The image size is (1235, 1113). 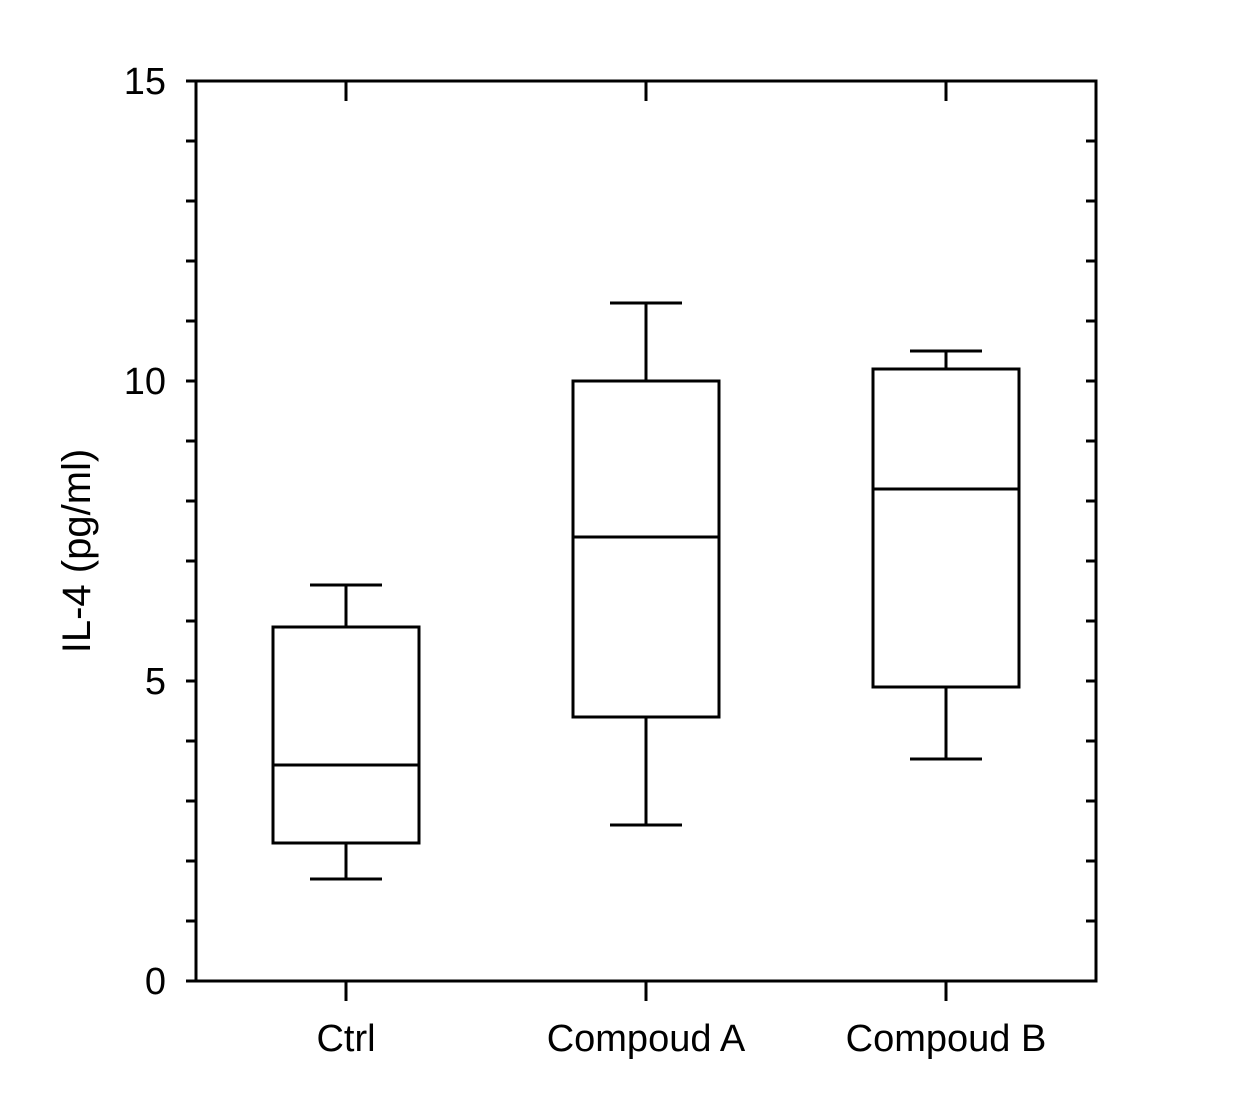 I want to click on y-tick-labels: 0 5 10 15, so click(x=145, y=532).